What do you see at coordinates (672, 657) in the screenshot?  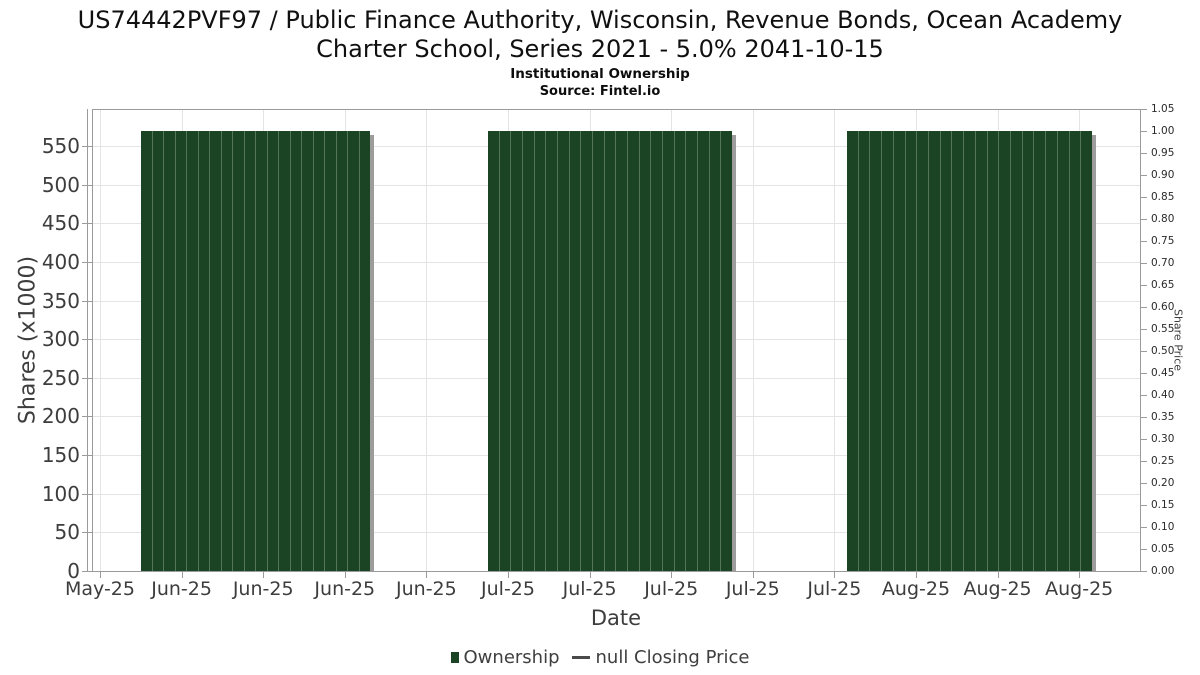 I see `legend-label-closing-price: null Closing Price` at bounding box center [672, 657].